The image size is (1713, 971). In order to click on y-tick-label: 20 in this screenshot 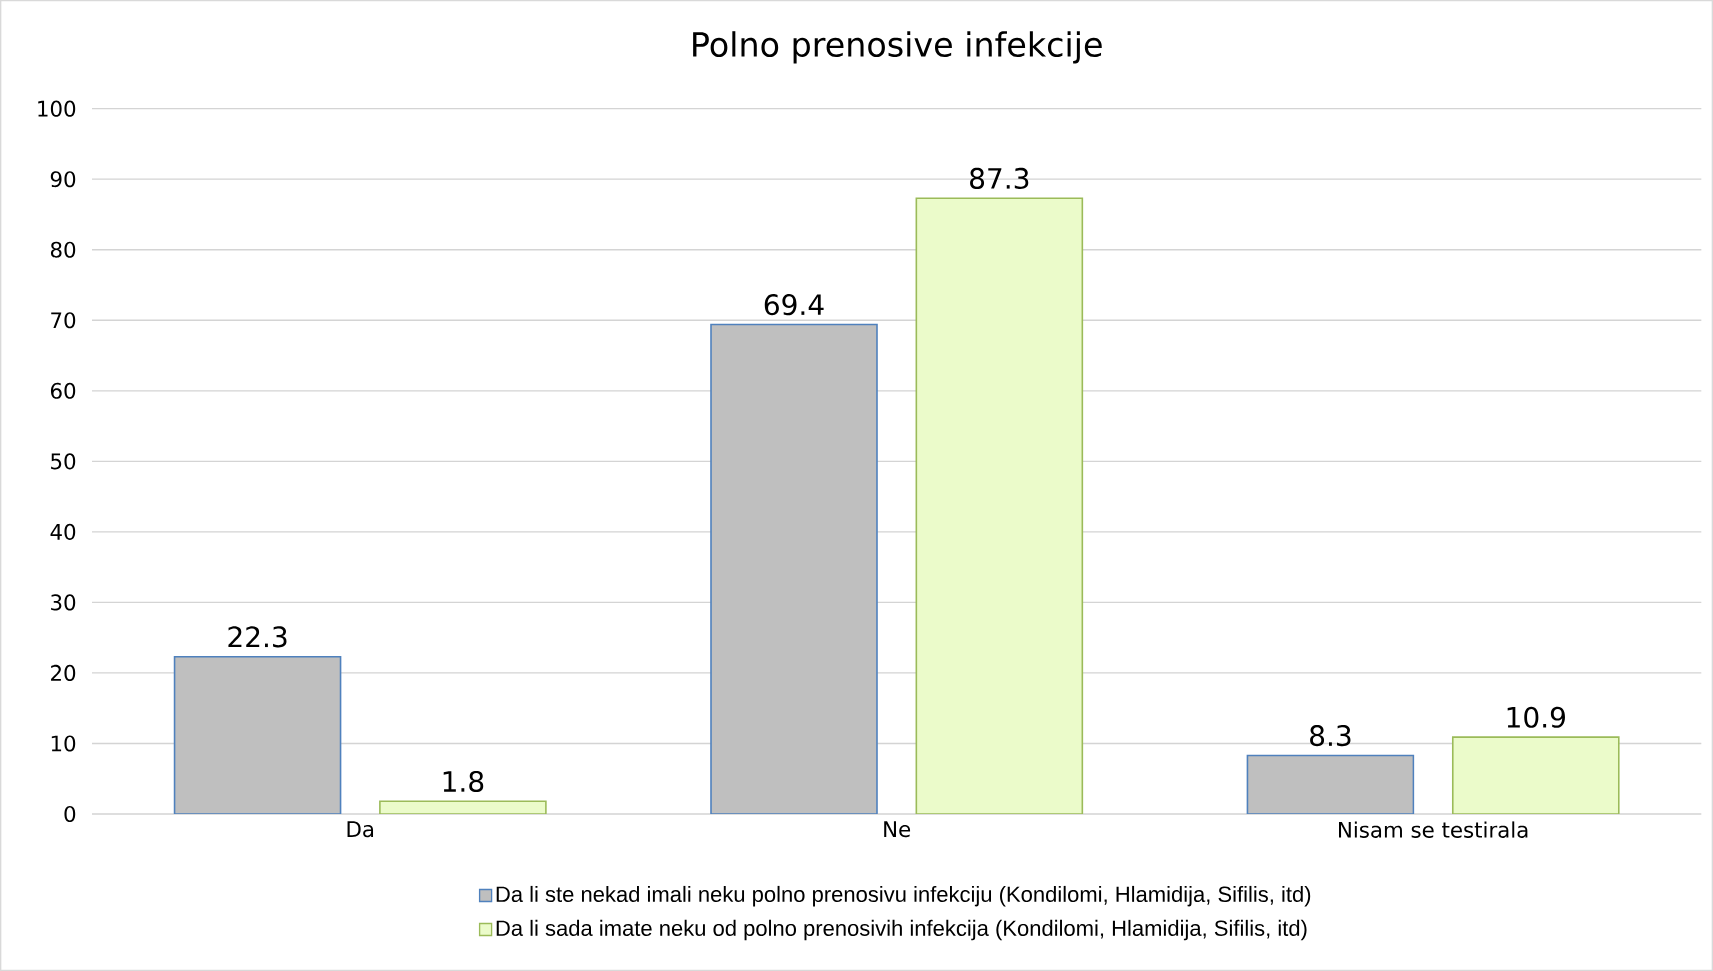, I will do `click(63, 672)`.